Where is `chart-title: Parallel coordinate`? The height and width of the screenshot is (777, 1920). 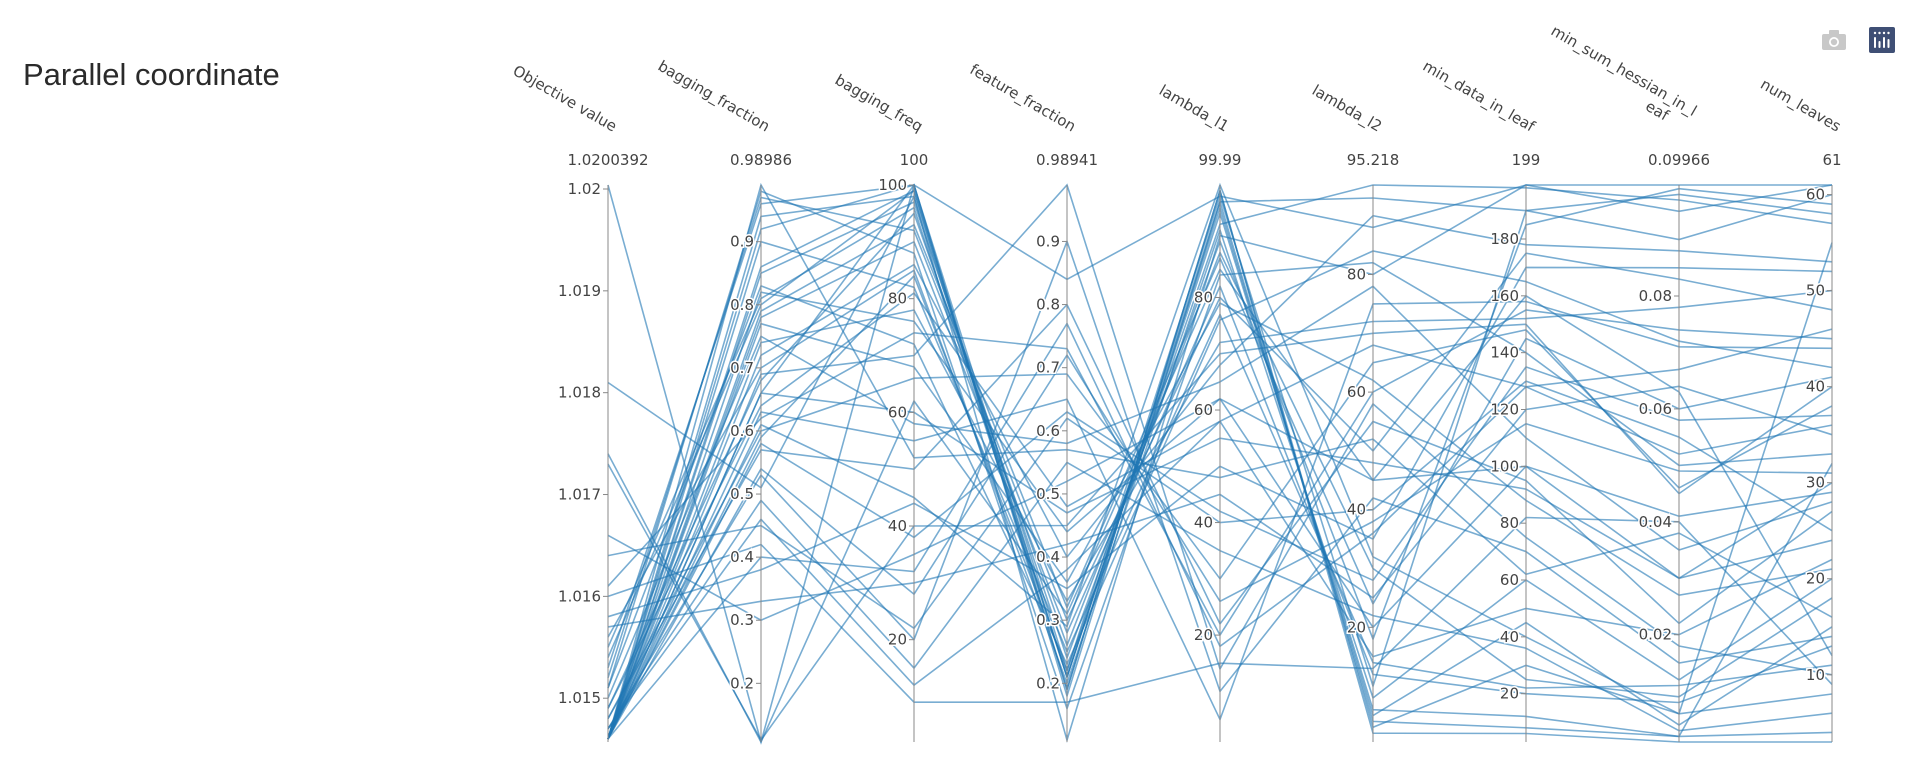 chart-title: Parallel coordinate is located at coordinates (151, 74).